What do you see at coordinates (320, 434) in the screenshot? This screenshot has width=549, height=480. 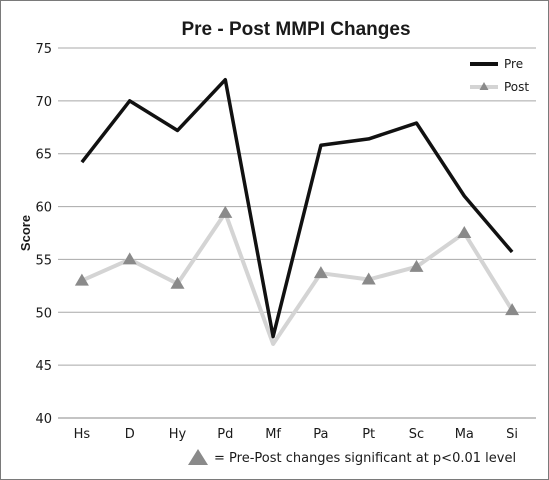 I see `x-tick-label: Pa` at bounding box center [320, 434].